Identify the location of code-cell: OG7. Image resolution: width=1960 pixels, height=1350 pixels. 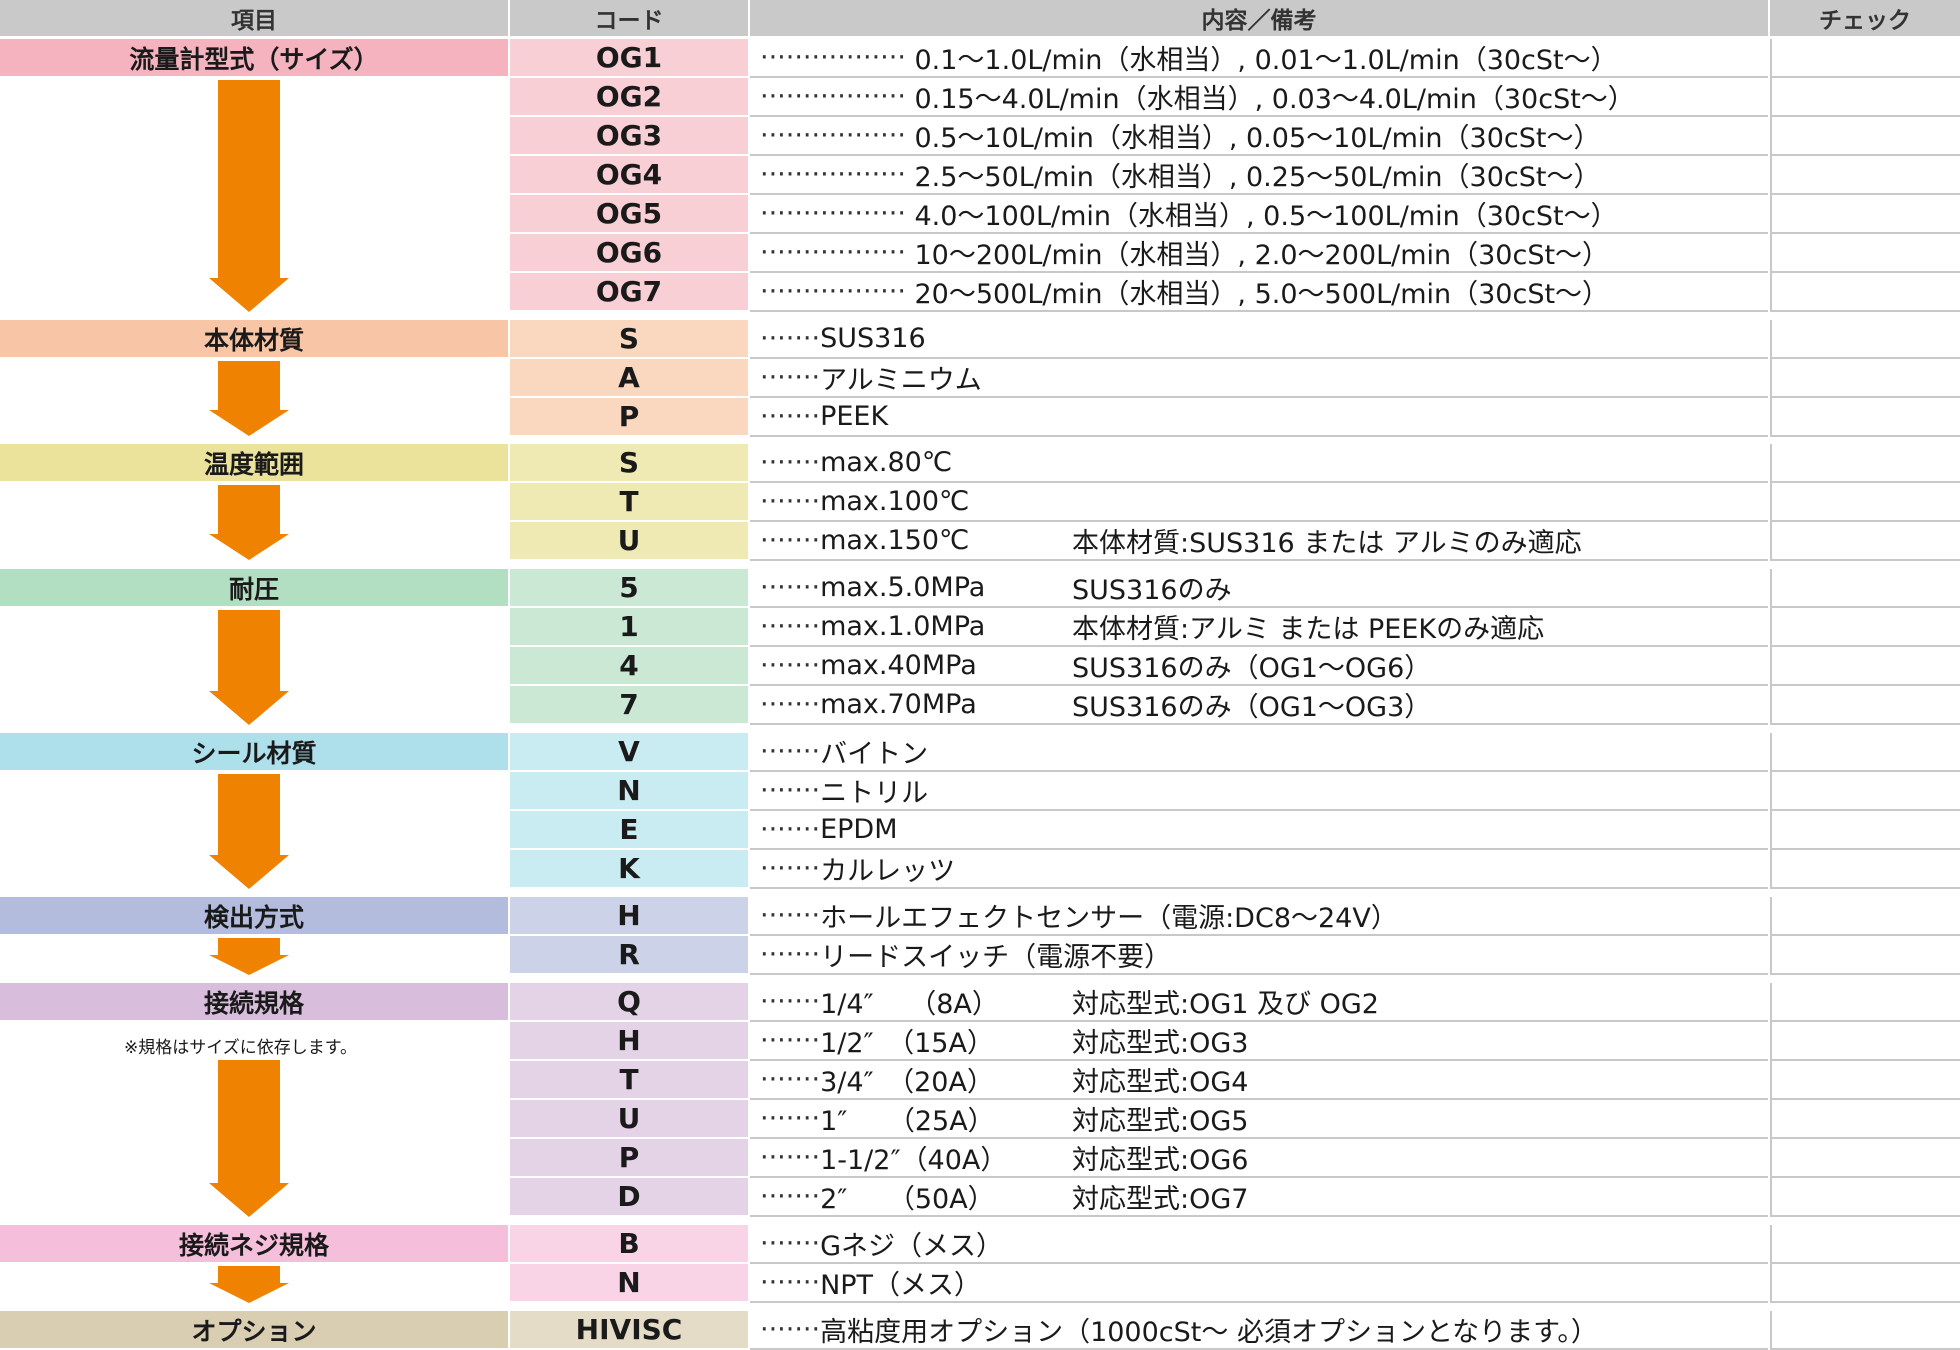
(629, 291).